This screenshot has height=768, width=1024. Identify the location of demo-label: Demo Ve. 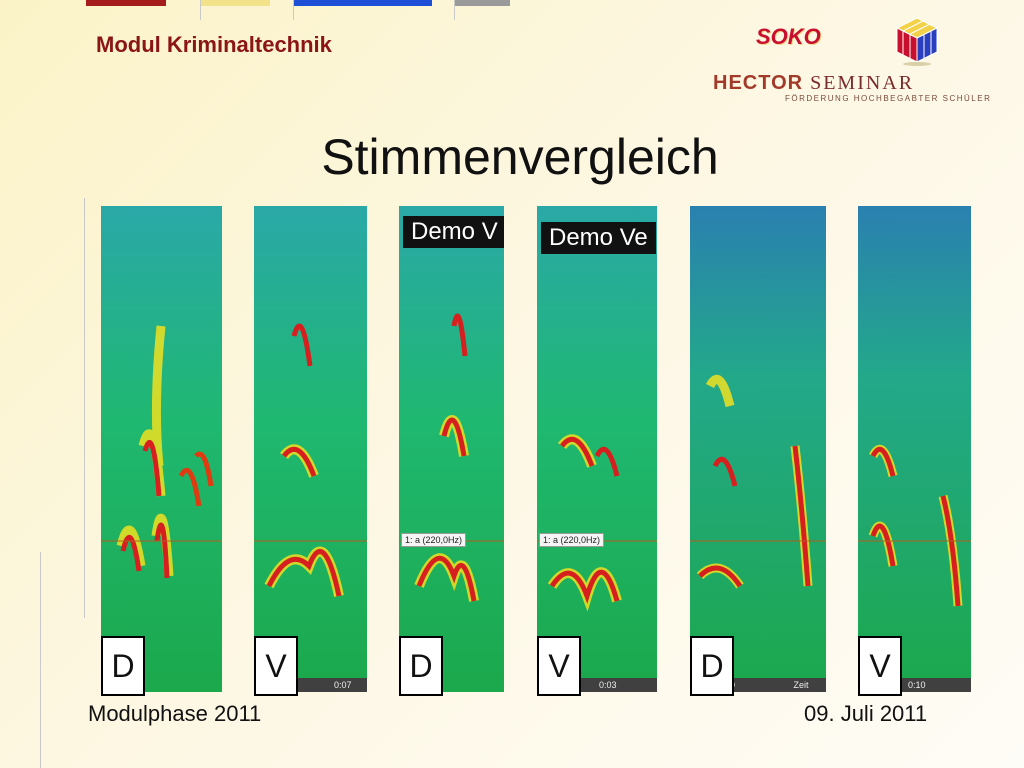
(598, 238).